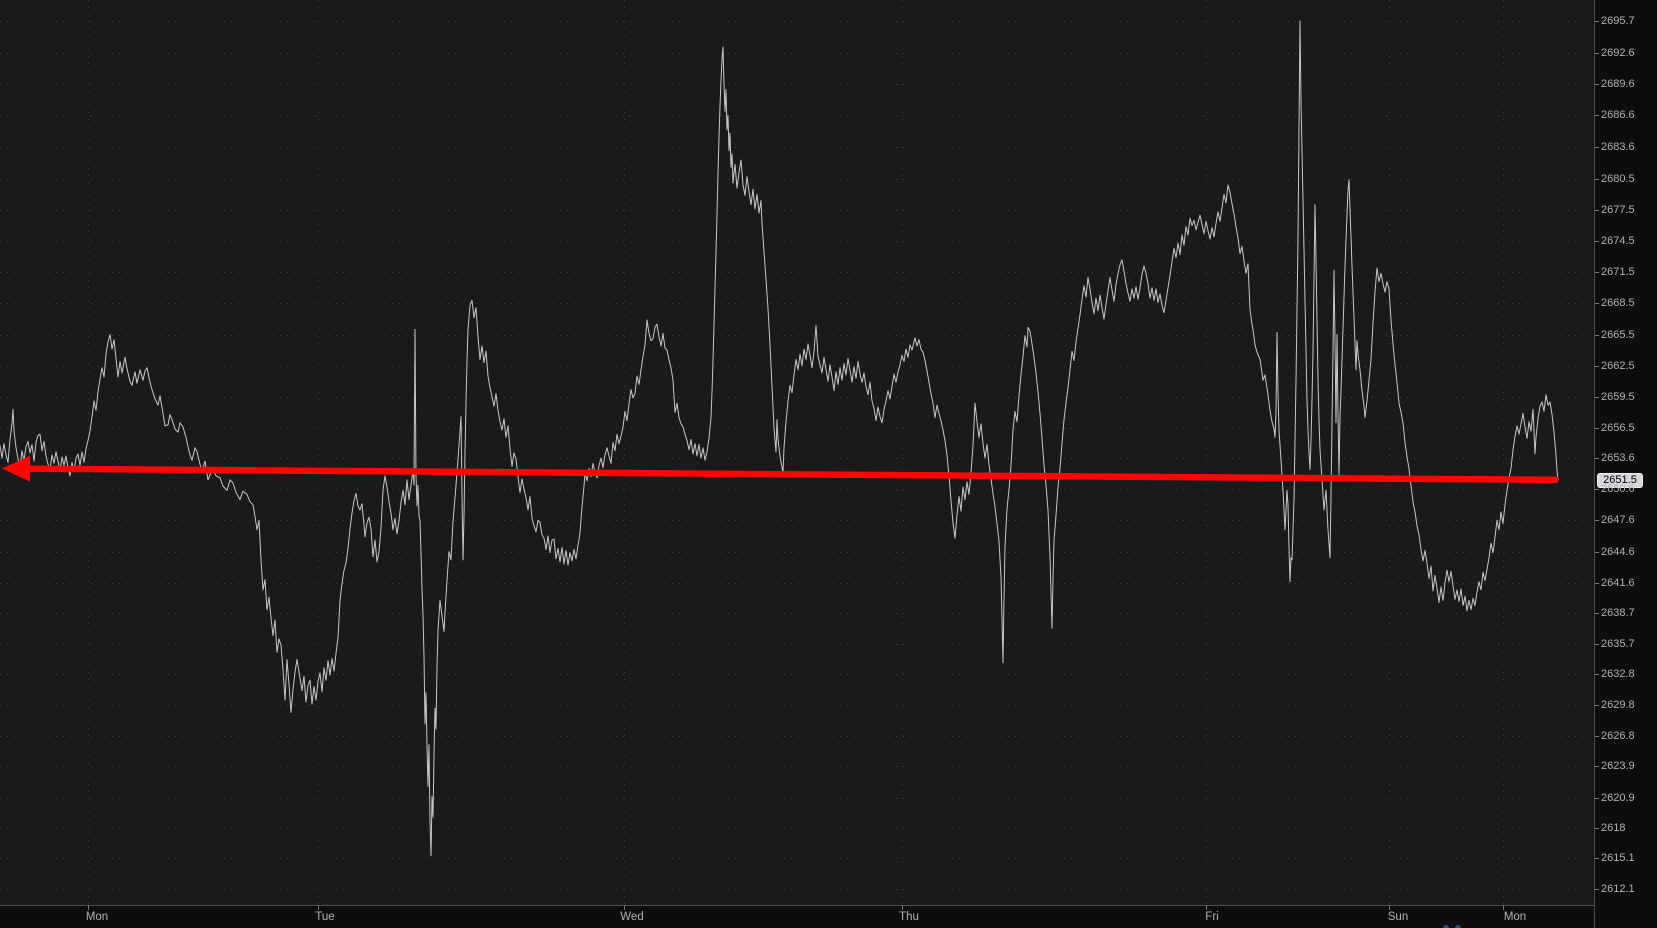 This screenshot has height=928, width=1657. What do you see at coordinates (1618, 888) in the screenshot?
I see `price-tick-label: 2612.1` at bounding box center [1618, 888].